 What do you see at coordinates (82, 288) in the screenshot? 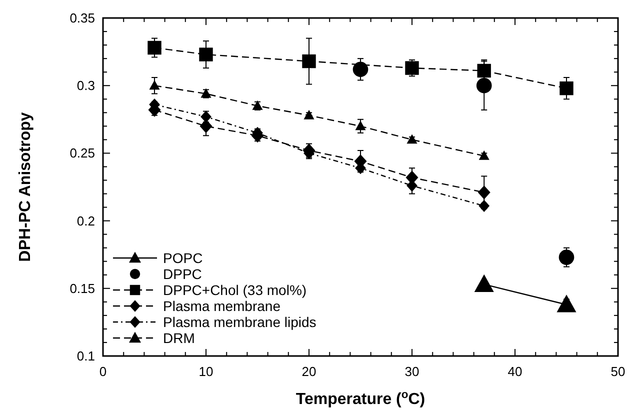
I see `y-tick-label: 0.15` at bounding box center [82, 288].